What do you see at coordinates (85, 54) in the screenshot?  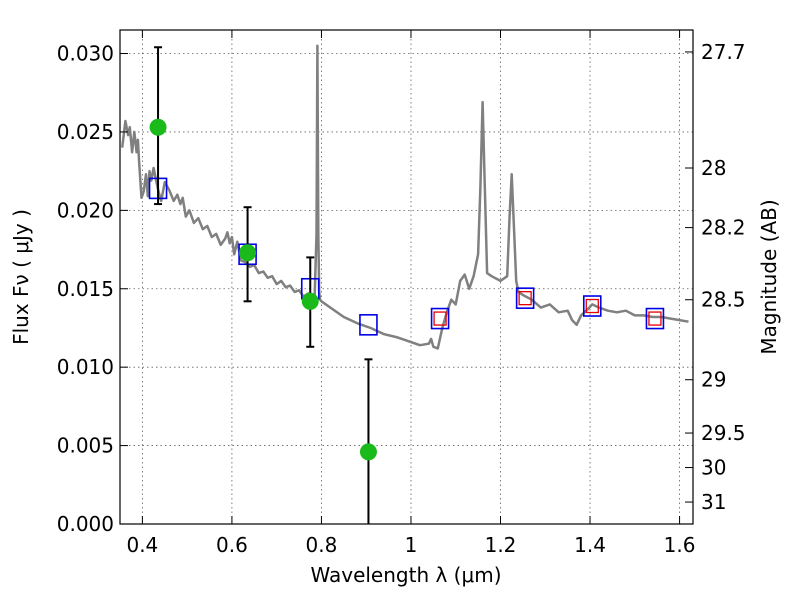 I see `y-tick-label: 0.030` at bounding box center [85, 54].